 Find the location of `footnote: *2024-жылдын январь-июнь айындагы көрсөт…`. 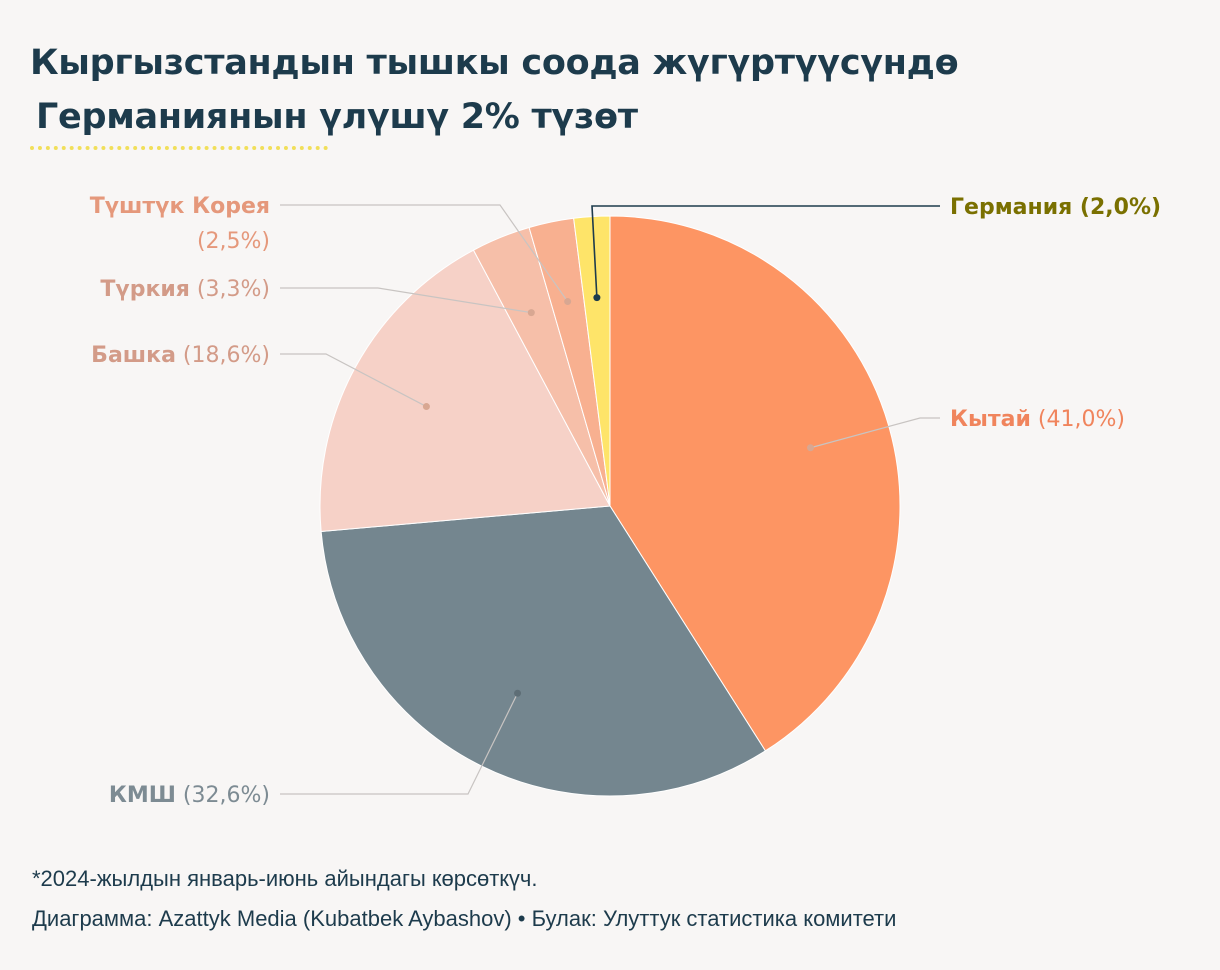

footnote: *2024-жылдын январь-июнь айындагы көрсөт… is located at coordinates (285, 878).